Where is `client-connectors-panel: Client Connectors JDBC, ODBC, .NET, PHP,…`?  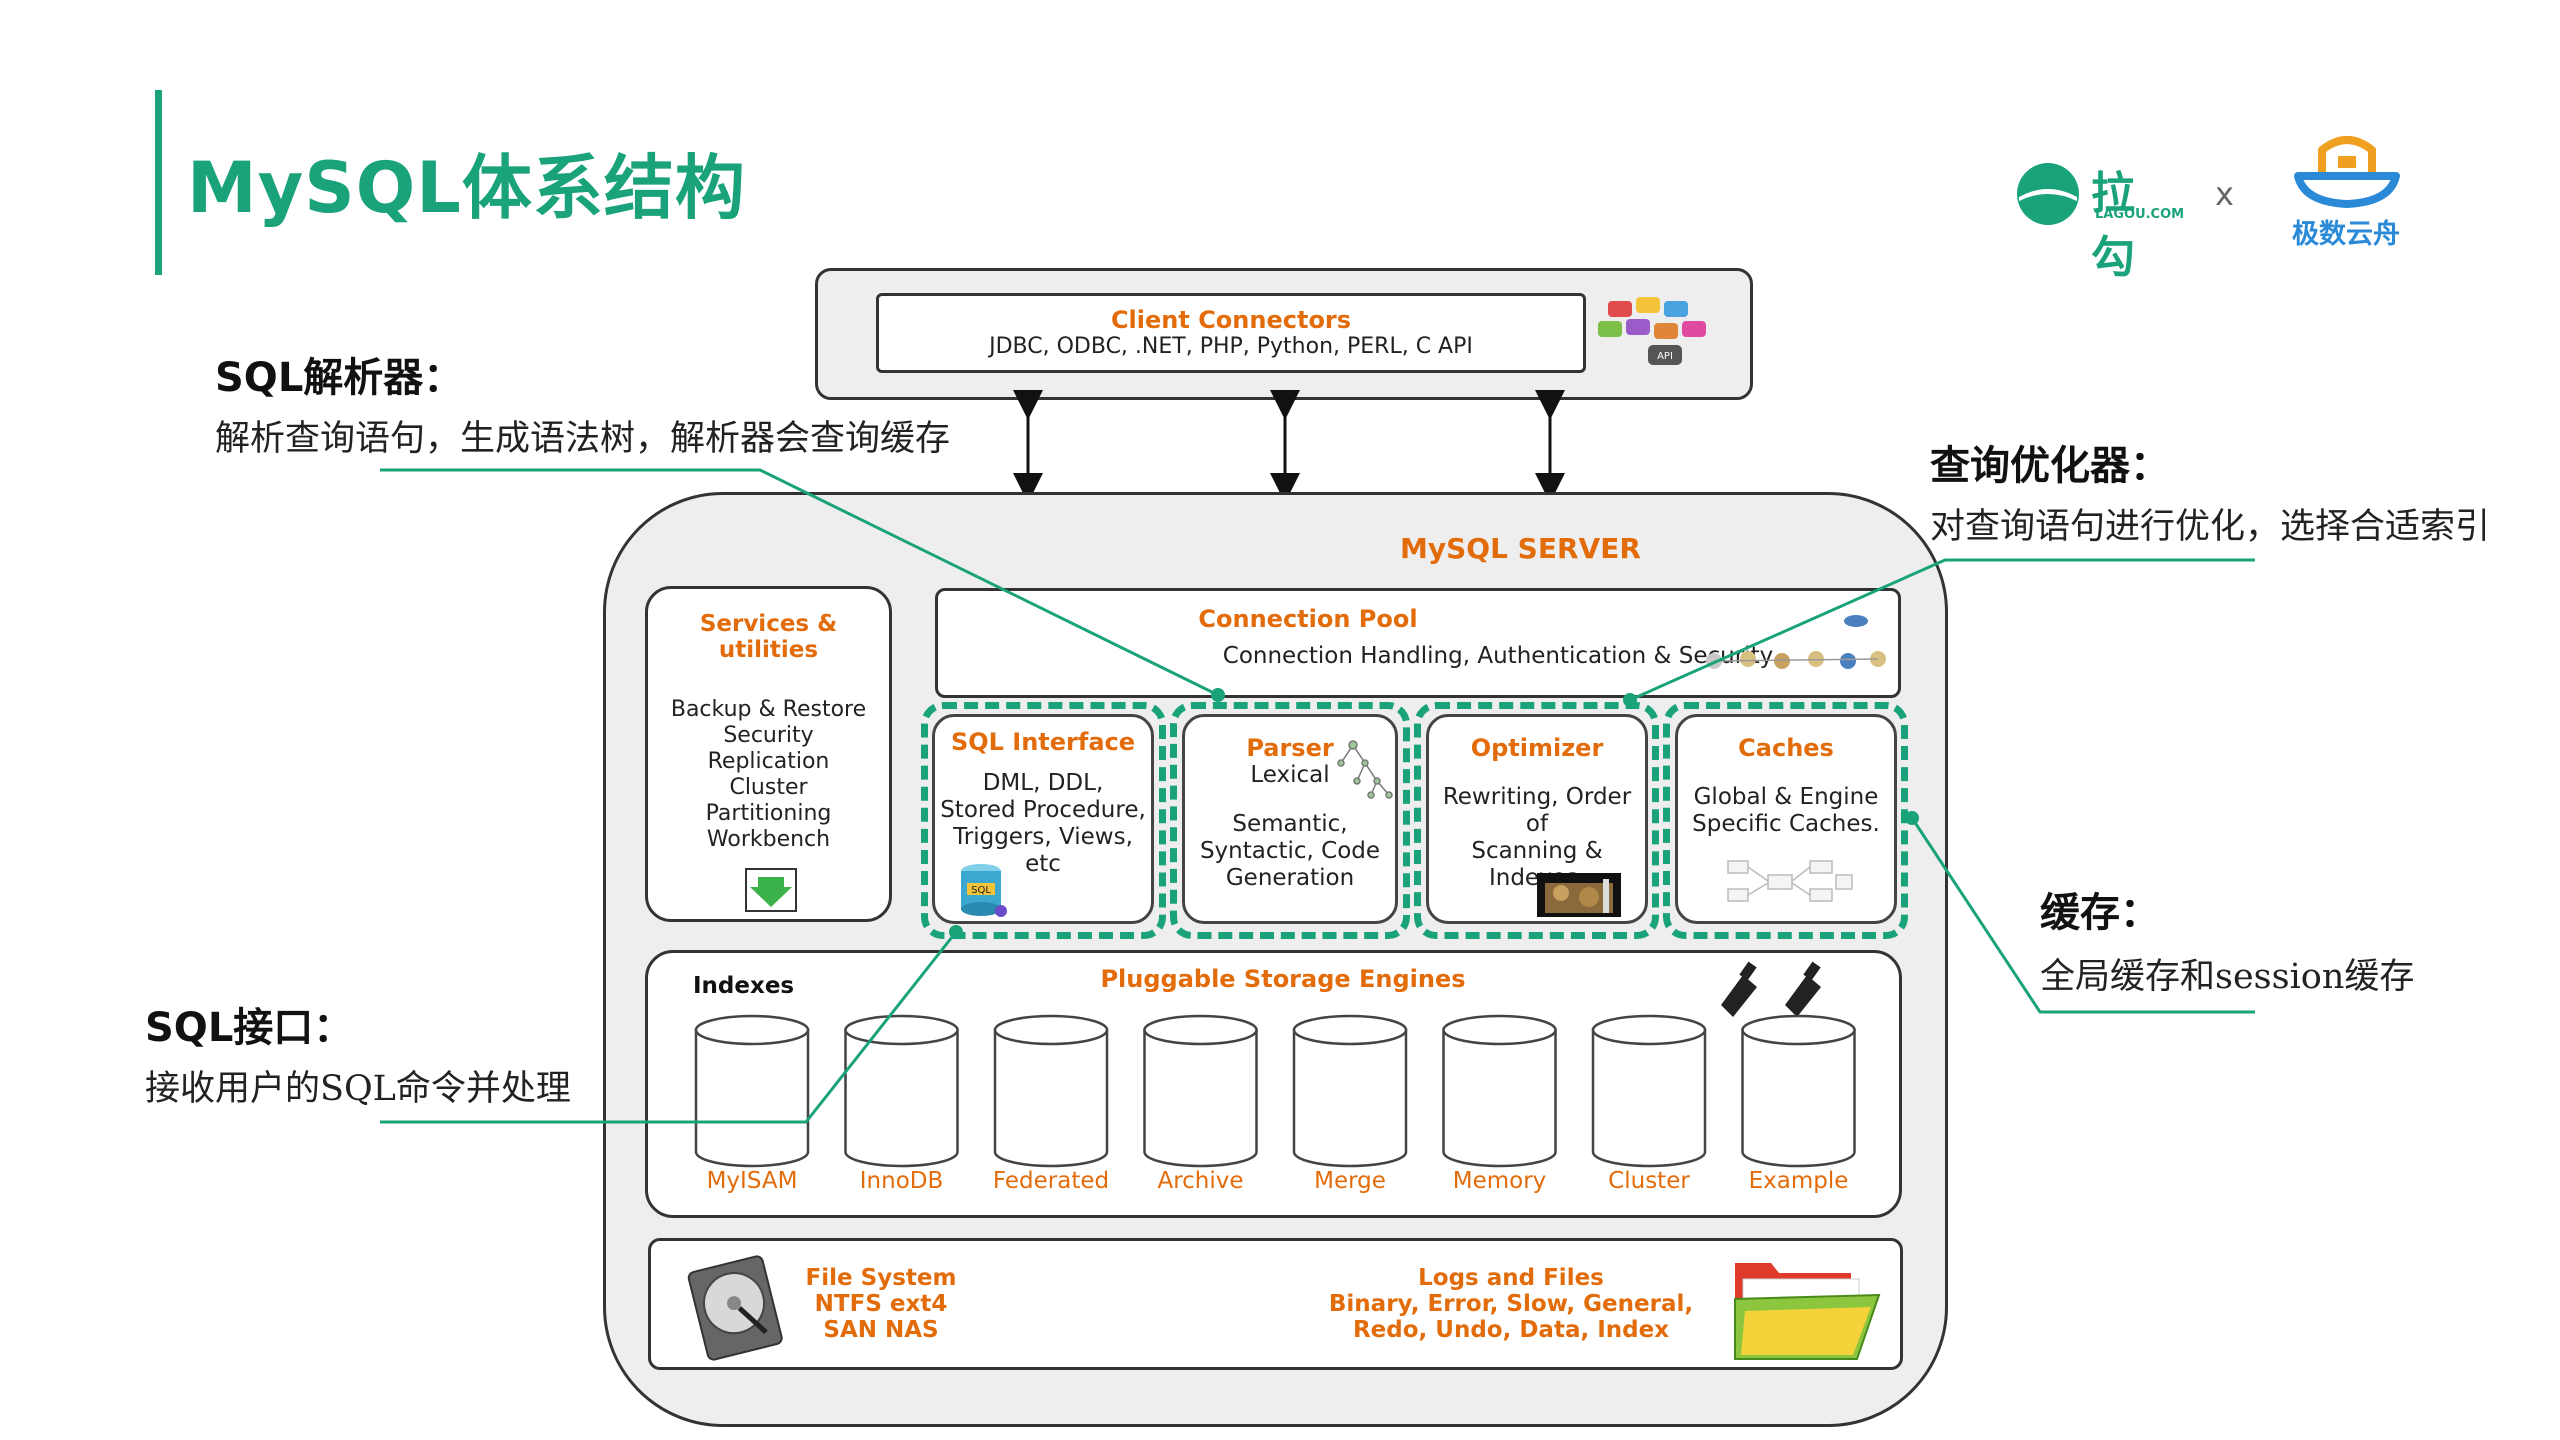
client-connectors-panel: Client Connectors JDBC, ODBC, .NET, PHP,… is located at coordinates (1284, 334).